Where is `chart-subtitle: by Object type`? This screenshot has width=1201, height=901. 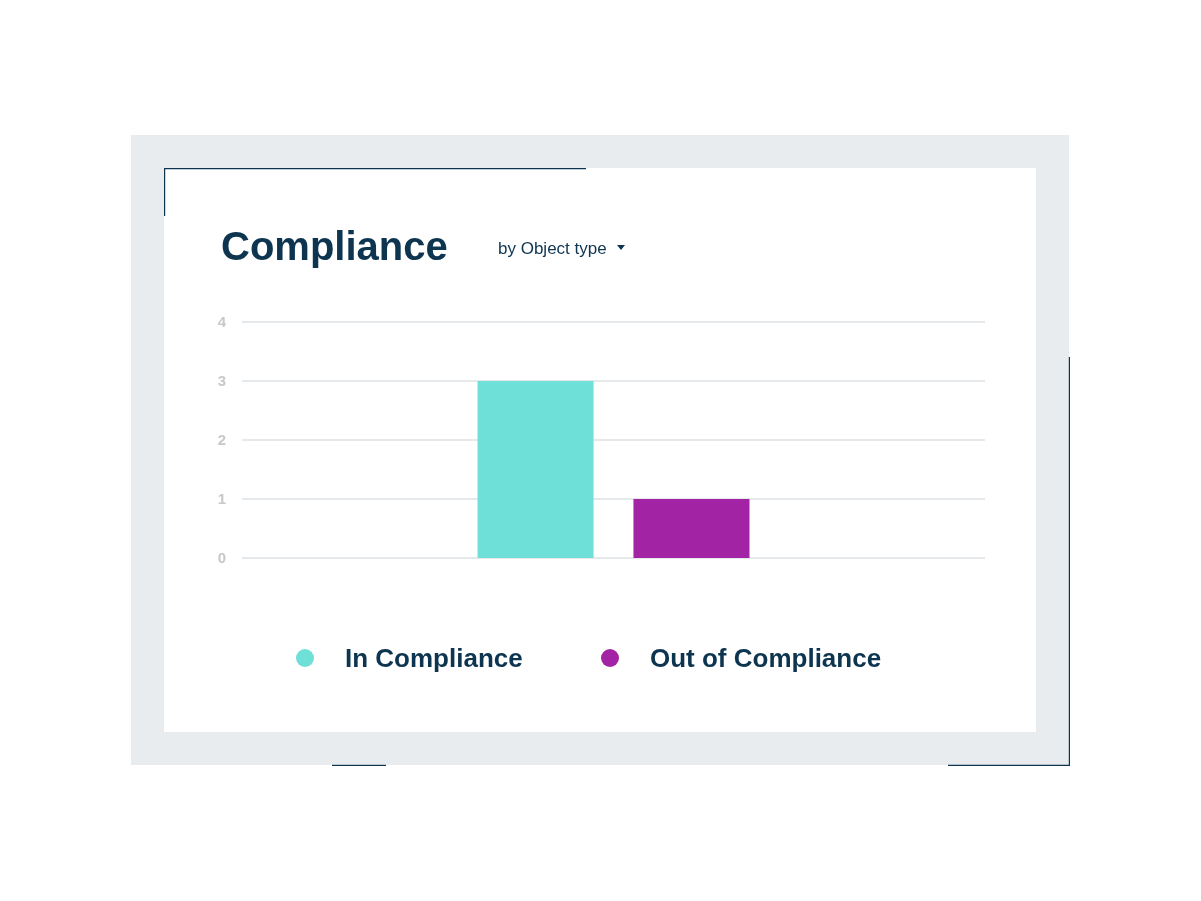 chart-subtitle: by Object type is located at coordinates (552, 248).